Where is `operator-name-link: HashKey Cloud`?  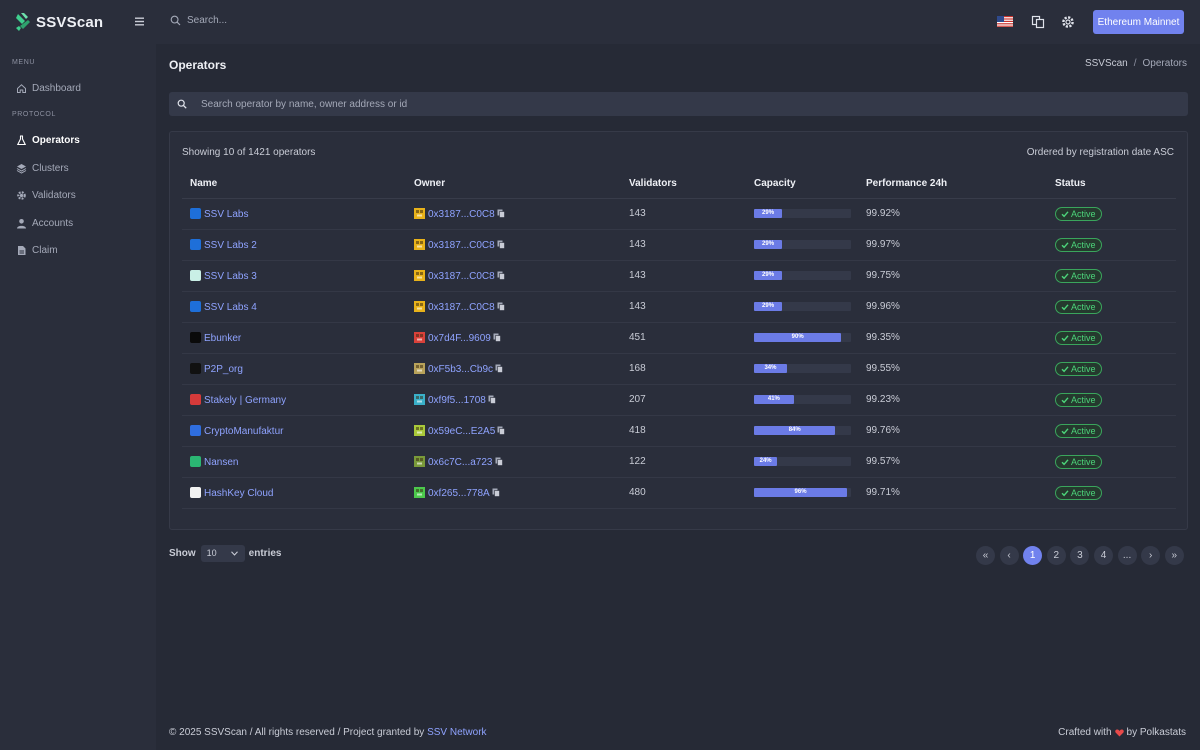
operator-name-link: HashKey Cloud is located at coordinates (239, 493).